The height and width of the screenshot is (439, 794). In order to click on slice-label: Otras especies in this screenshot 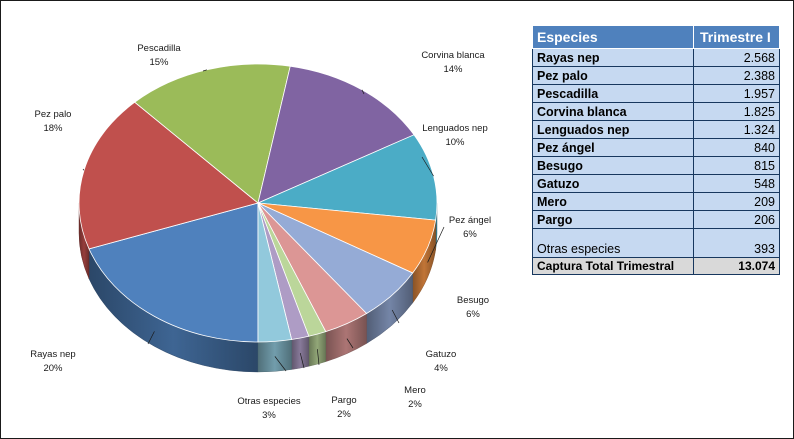, I will do `click(269, 401)`.